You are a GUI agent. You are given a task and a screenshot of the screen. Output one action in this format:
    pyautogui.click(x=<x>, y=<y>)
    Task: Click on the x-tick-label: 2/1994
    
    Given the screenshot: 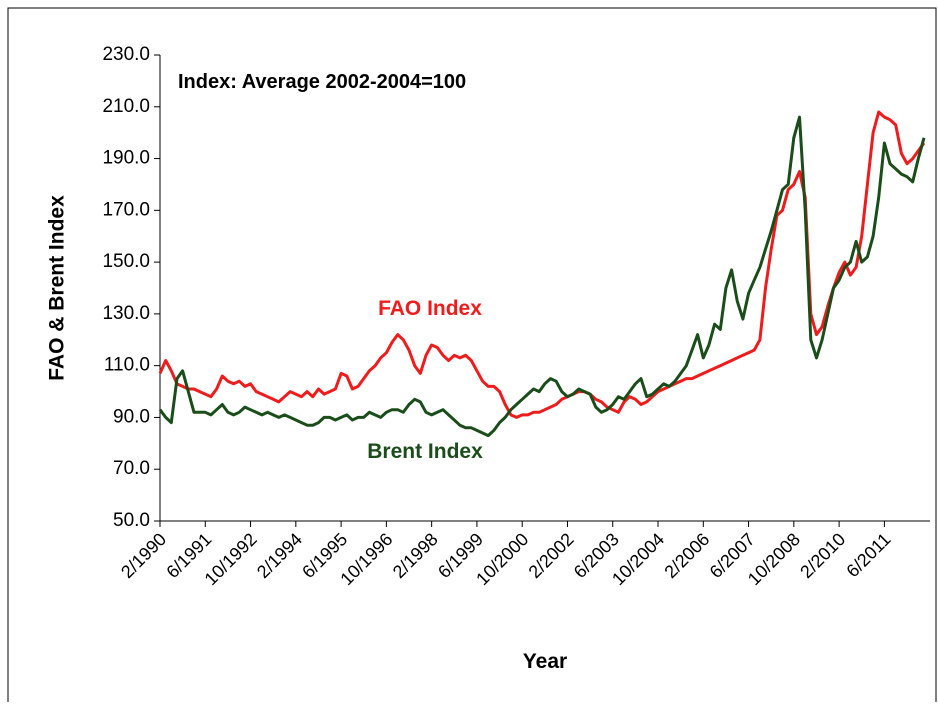 What is the action you would take?
    pyautogui.click(x=279, y=555)
    